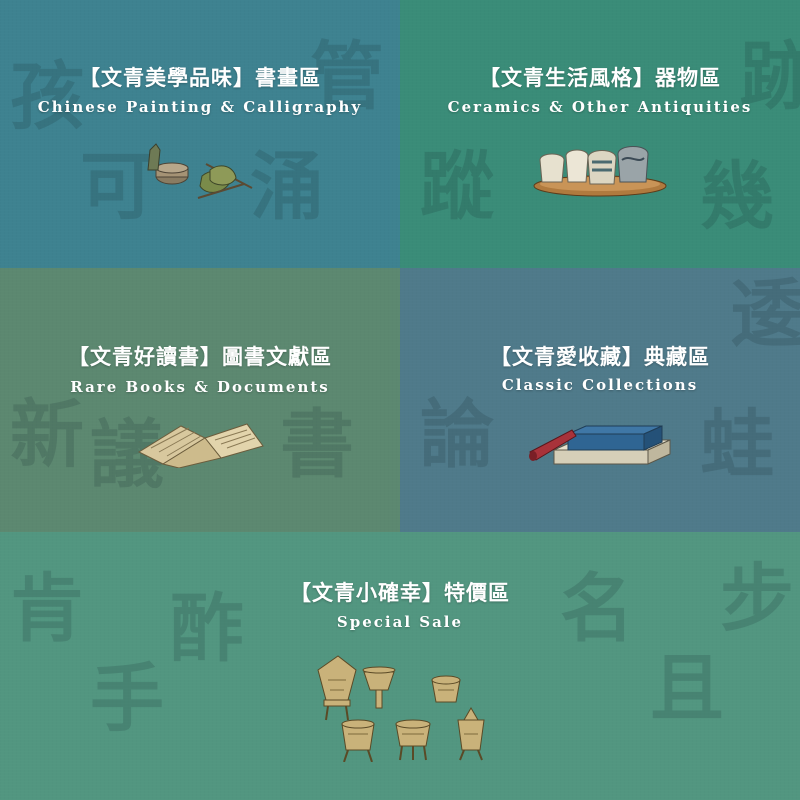 The image size is (800, 800). What do you see at coordinates (403, 706) in the screenshot?
I see `bronze-vessels-icon` at bounding box center [403, 706].